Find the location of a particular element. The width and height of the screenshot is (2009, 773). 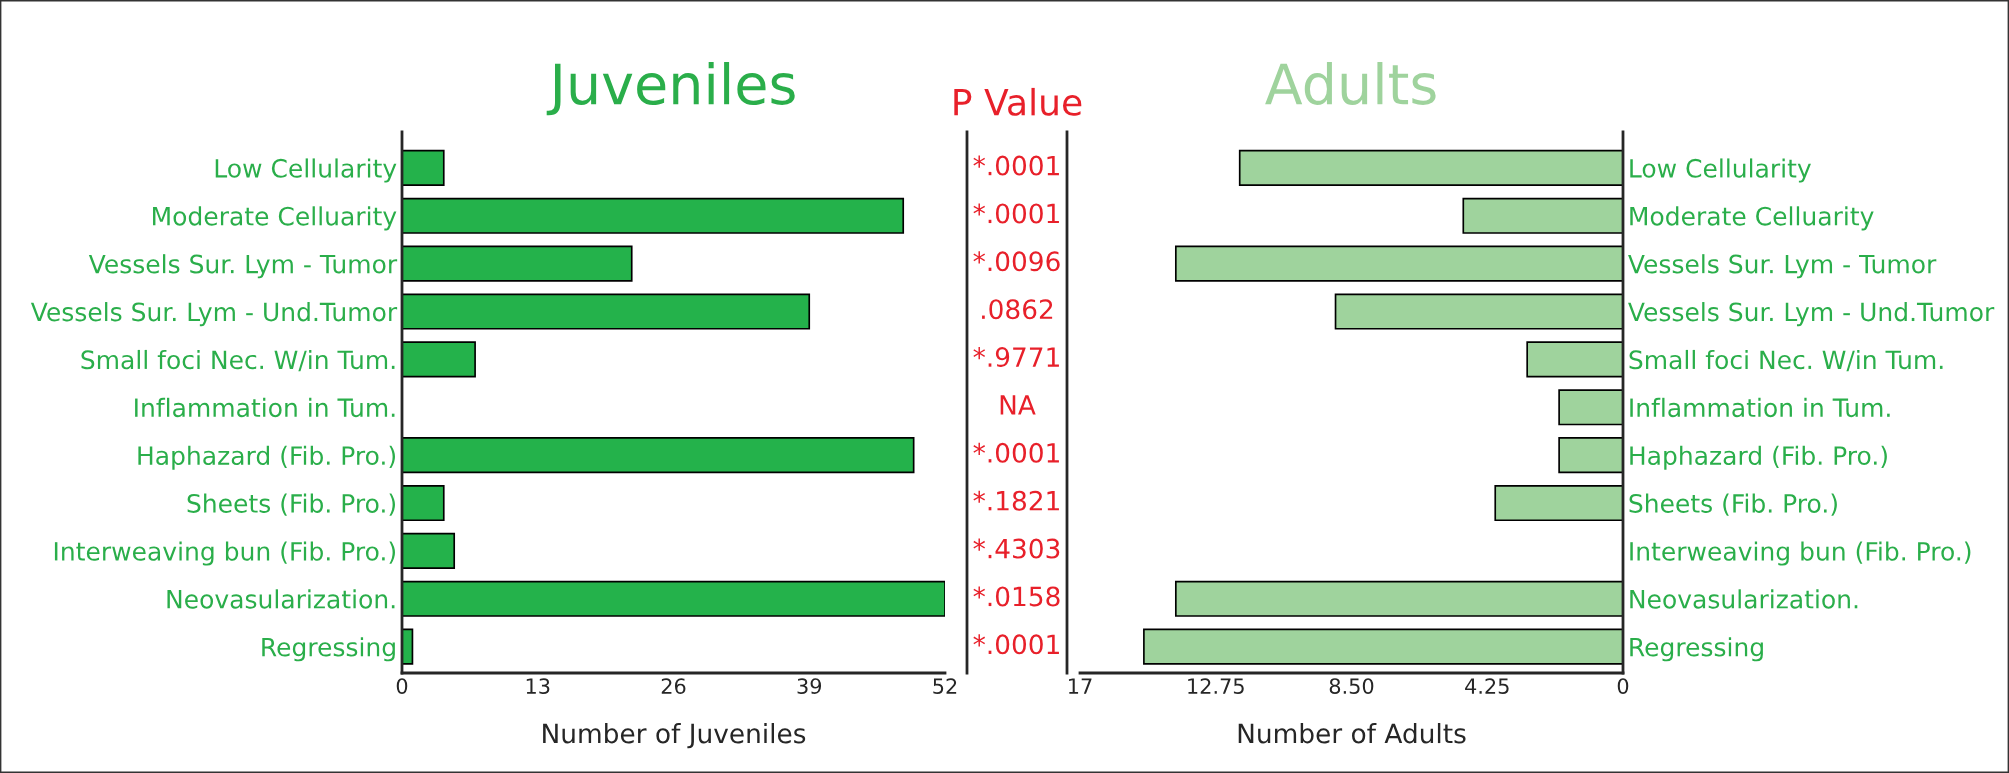

x-tick-label: 13 is located at coordinates (538, 686).